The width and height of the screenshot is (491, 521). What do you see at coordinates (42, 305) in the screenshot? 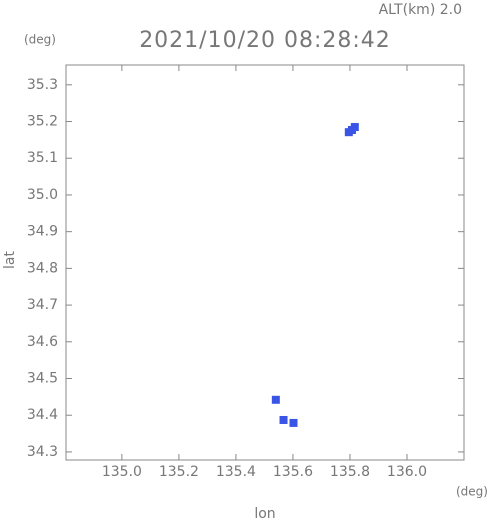
I see `y-tick-label: 34.7` at bounding box center [42, 305].